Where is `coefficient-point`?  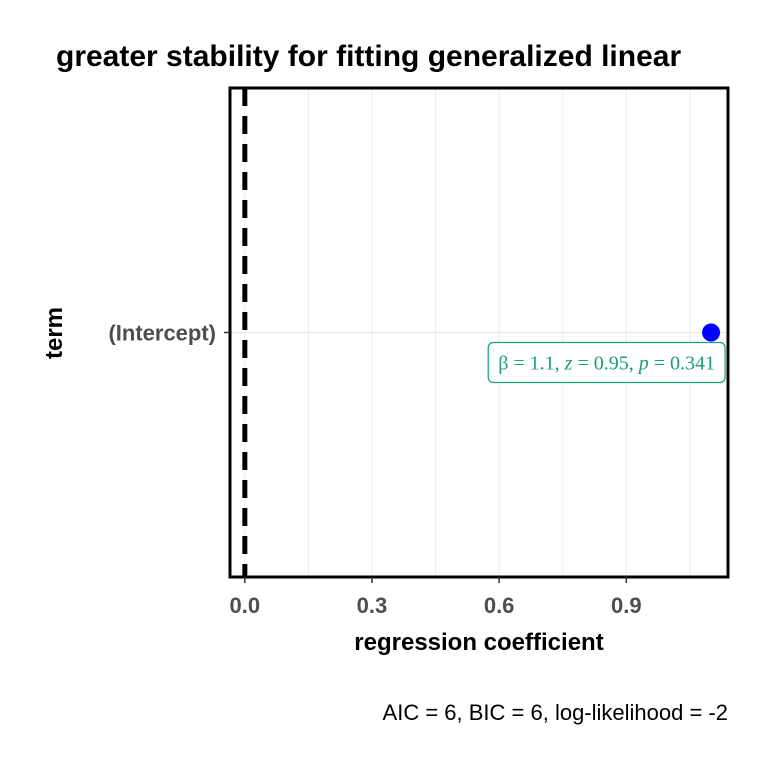
coefficient-point is located at coordinates (711, 332).